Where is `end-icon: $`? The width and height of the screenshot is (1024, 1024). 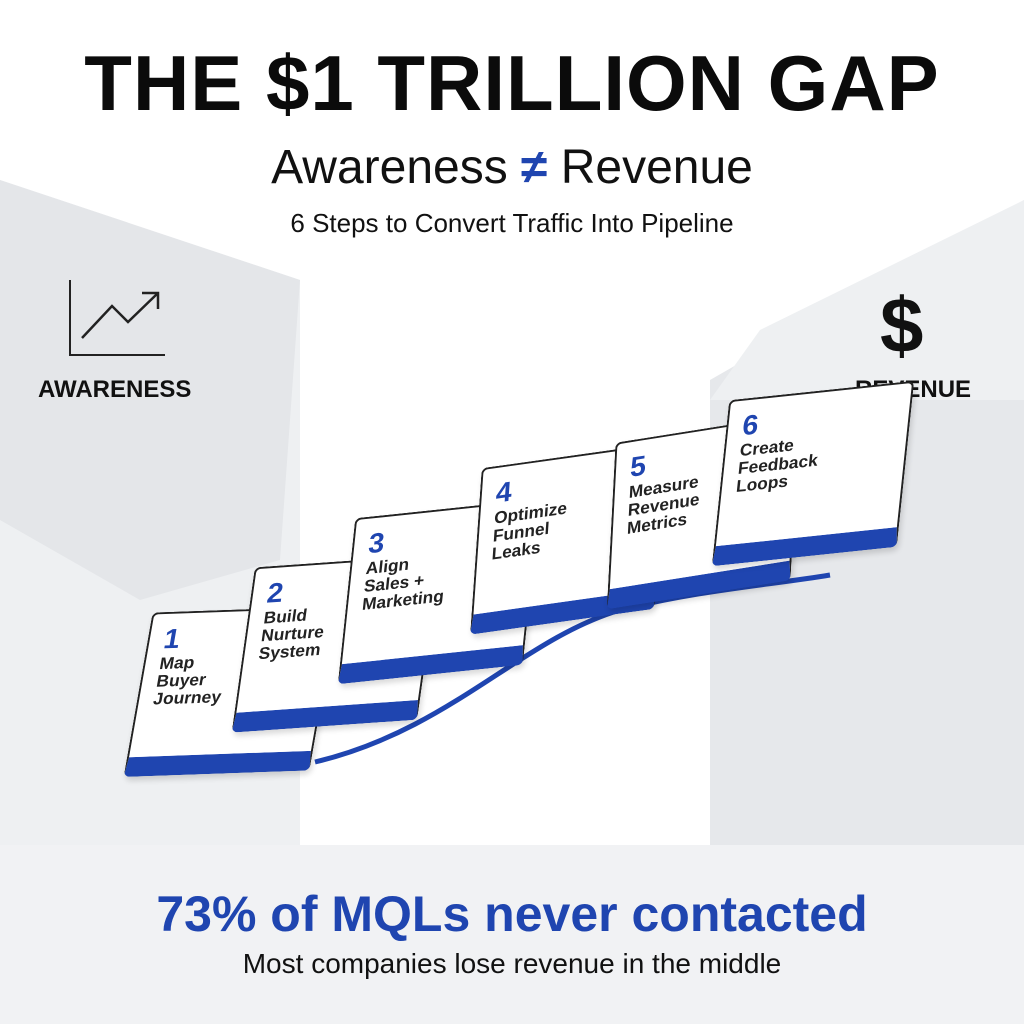 end-icon: $ is located at coordinates (902, 325).